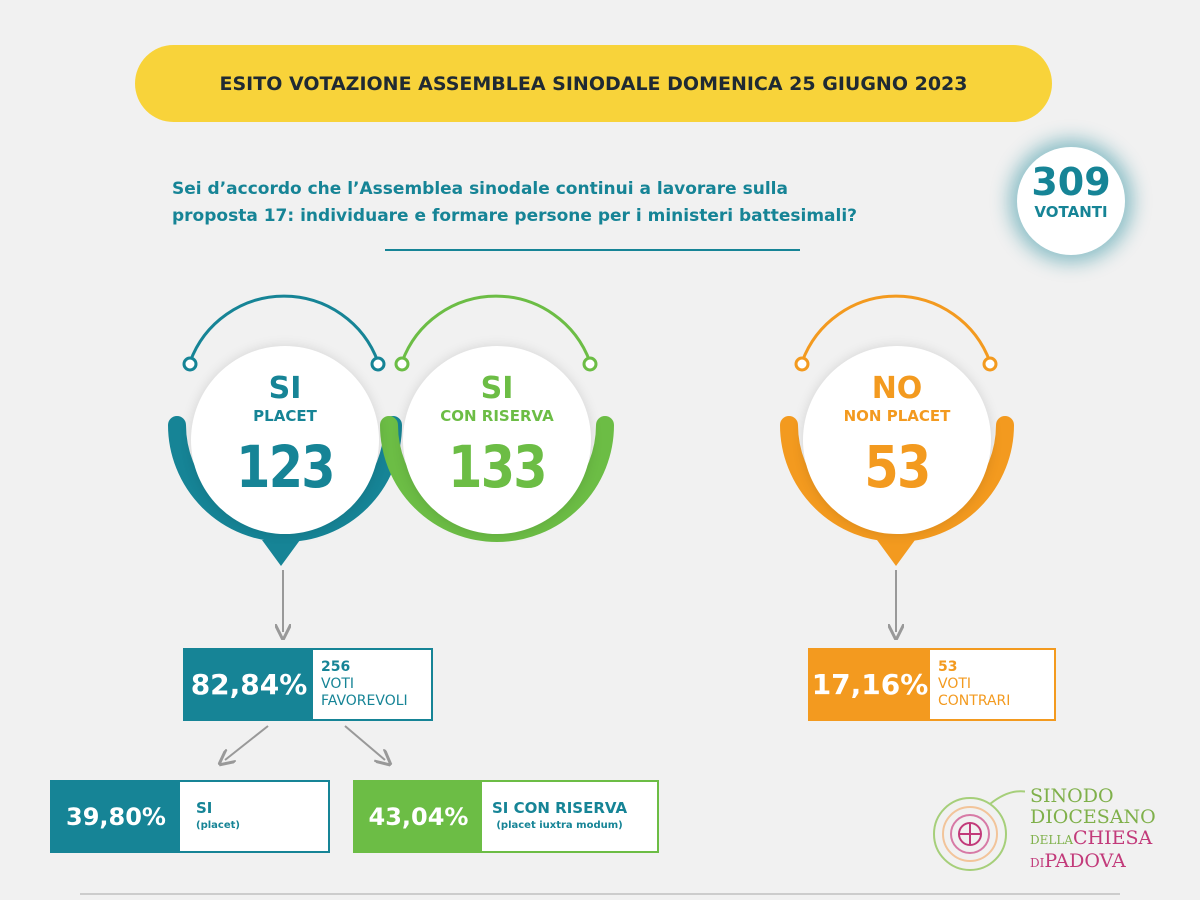 This screenshot has height=900, width=1200. I want to click on option-count: 123, so click(286, 467).